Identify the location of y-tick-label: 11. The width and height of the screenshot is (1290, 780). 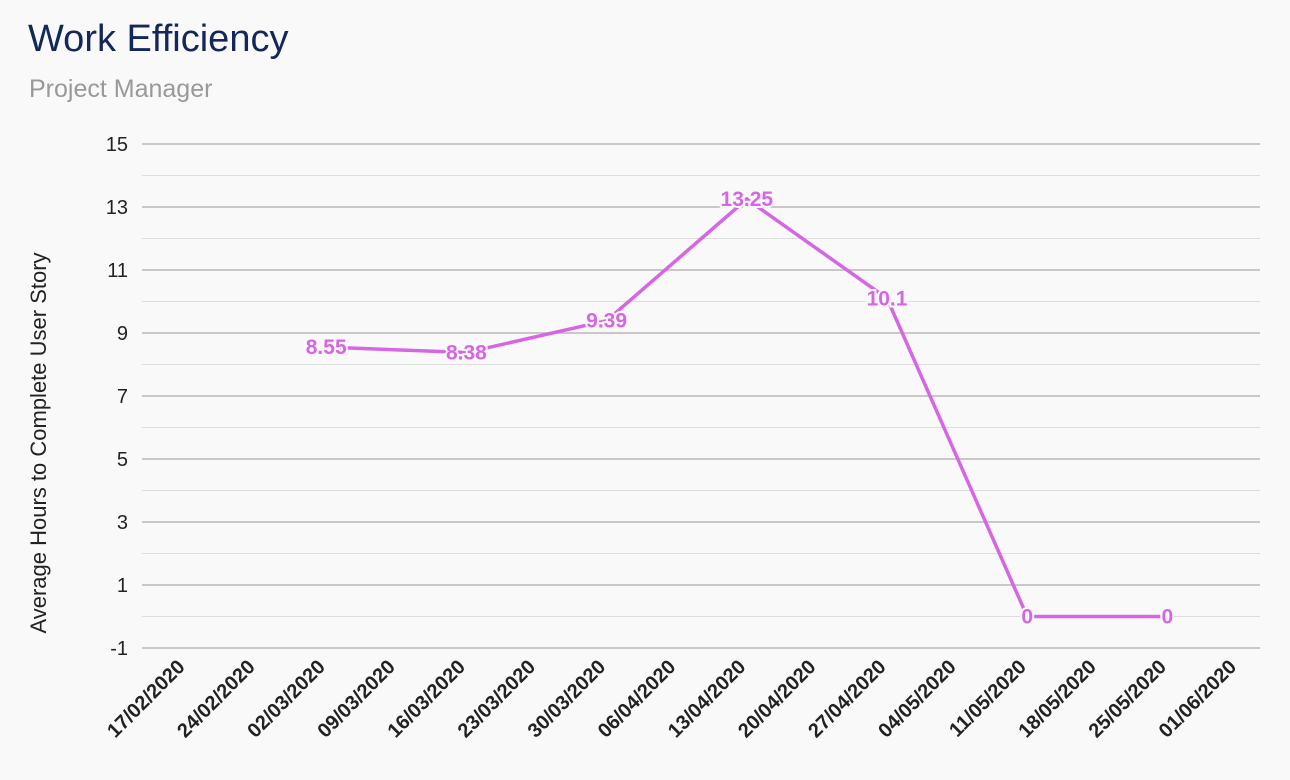
(117, 271).